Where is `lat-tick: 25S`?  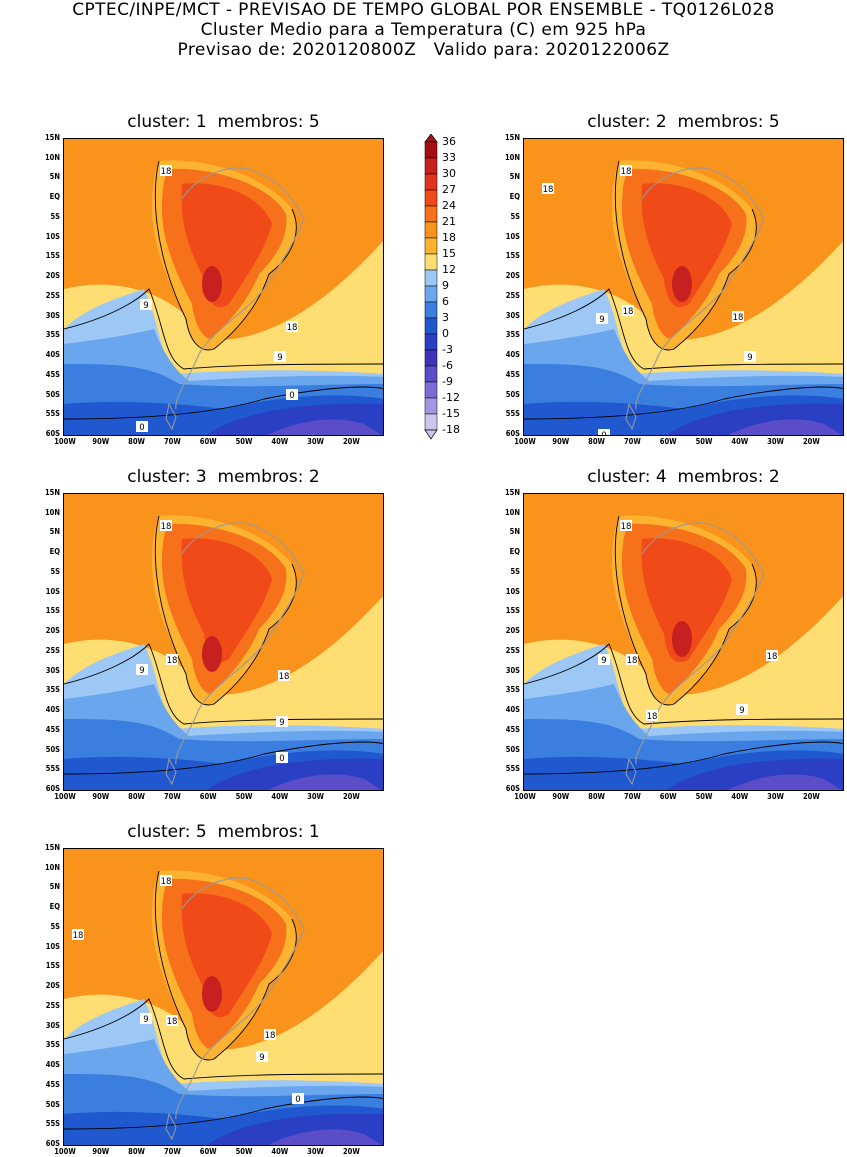
lat-tick: 25S is located at coordinates (52, 295).